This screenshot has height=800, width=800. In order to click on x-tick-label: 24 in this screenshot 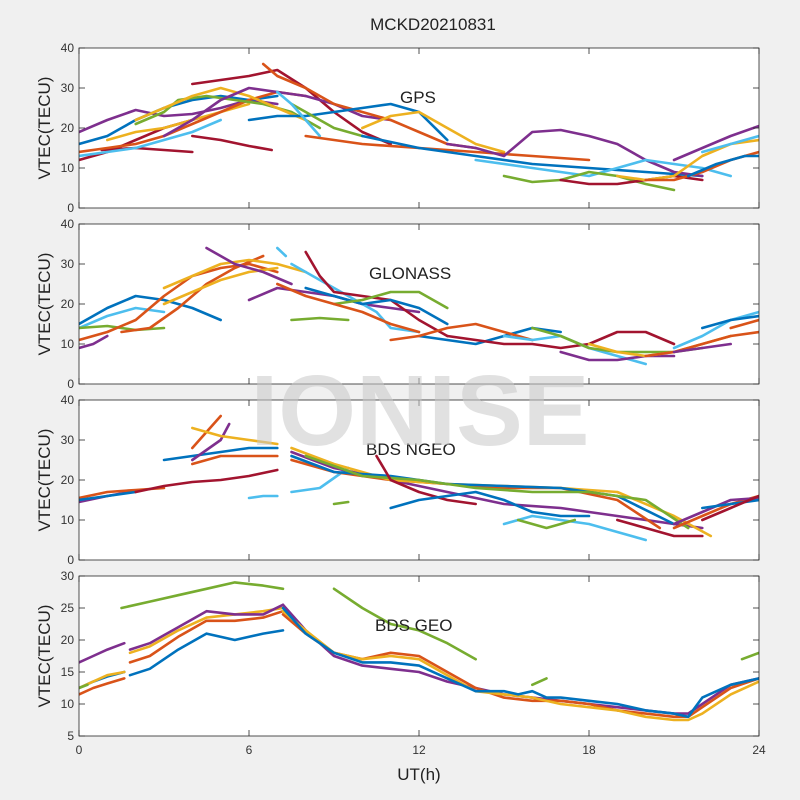, I will do `click(759, 750)`.